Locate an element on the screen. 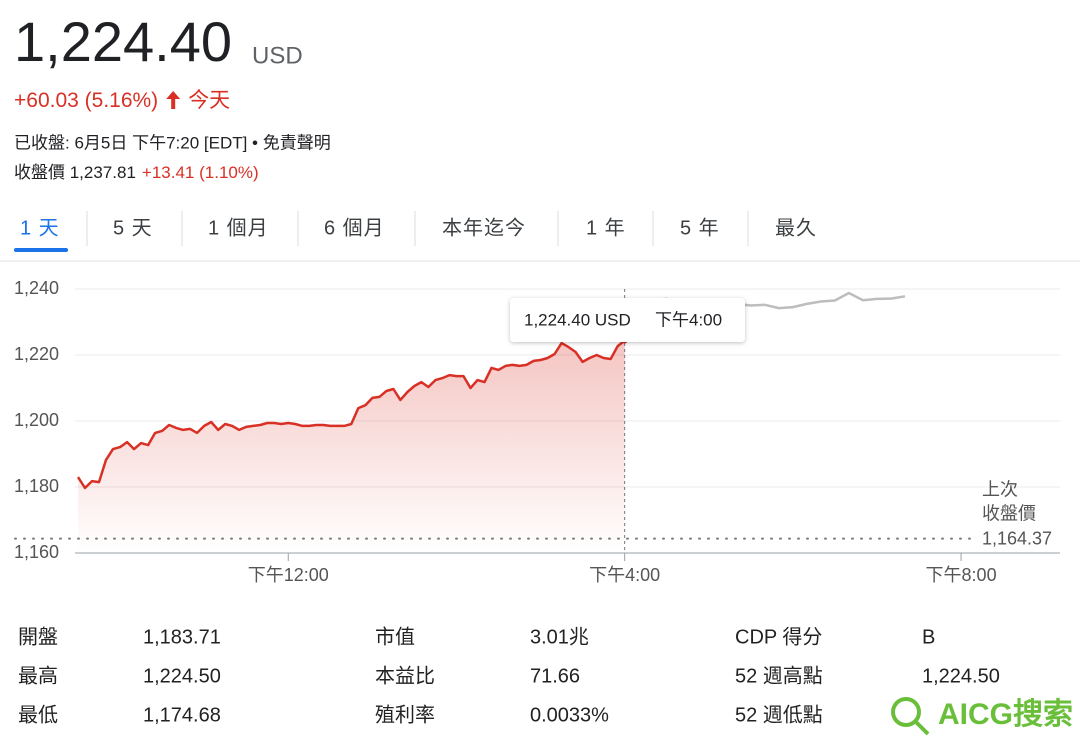 This screenshot has width=1080, height=752. tooltip-box is located at coordinates (627, 320).